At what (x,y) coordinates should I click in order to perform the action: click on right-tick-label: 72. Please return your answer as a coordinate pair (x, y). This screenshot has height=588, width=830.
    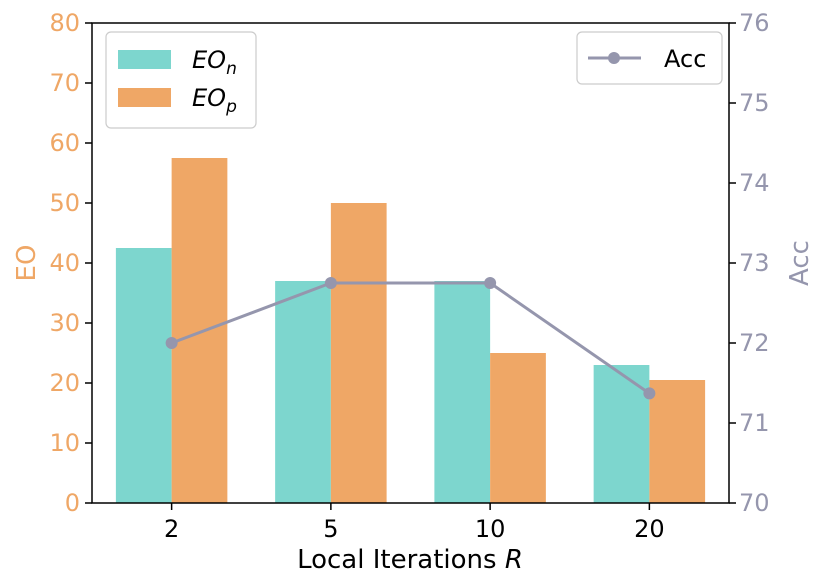
    Looking at the image, I should click on (754, 343).